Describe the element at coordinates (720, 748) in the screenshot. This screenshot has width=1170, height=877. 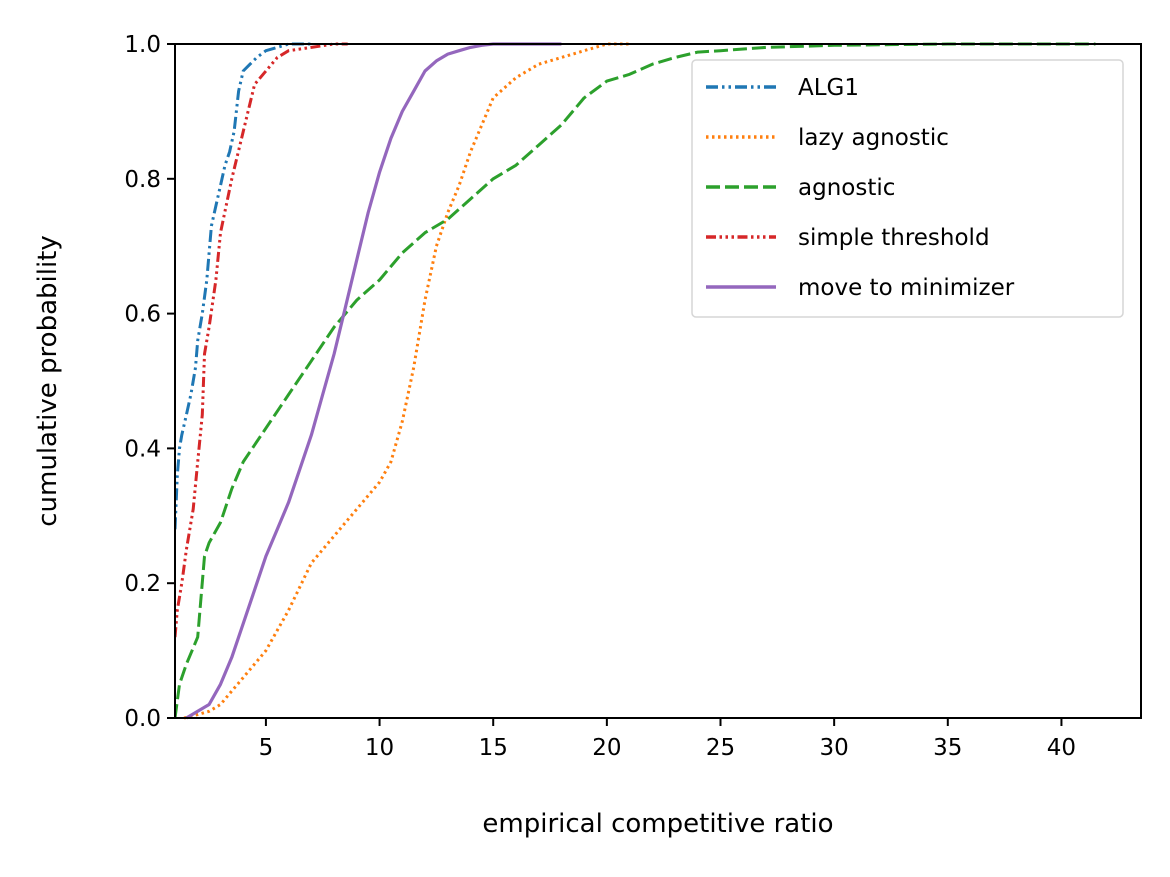
I see `x-tick-label: 25` at that location.